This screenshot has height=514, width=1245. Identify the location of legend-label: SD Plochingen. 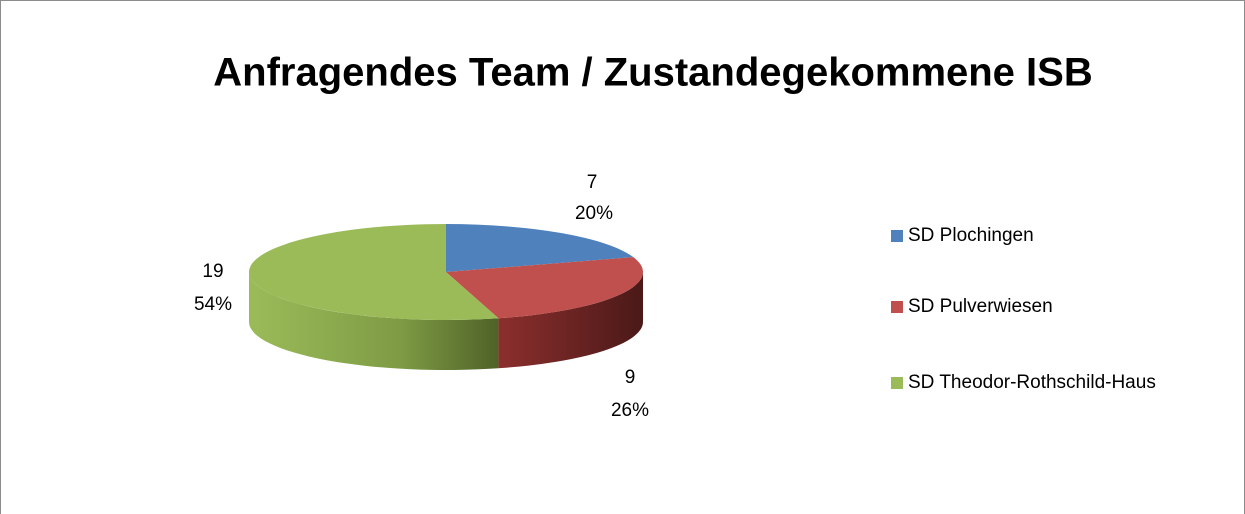
(971, 235).